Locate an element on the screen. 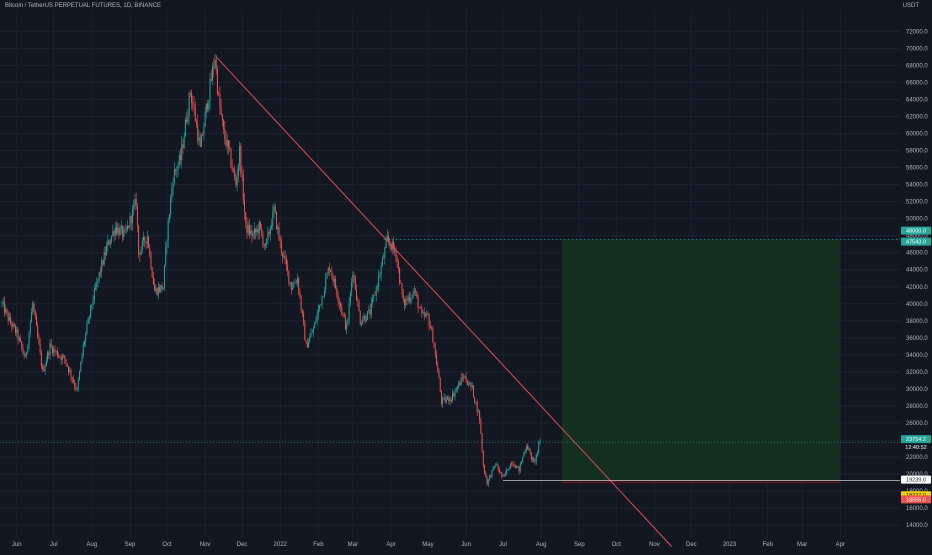 The image size is (932, 555). y-tick-label: 70000.0 is located at coordinates (917, 49).